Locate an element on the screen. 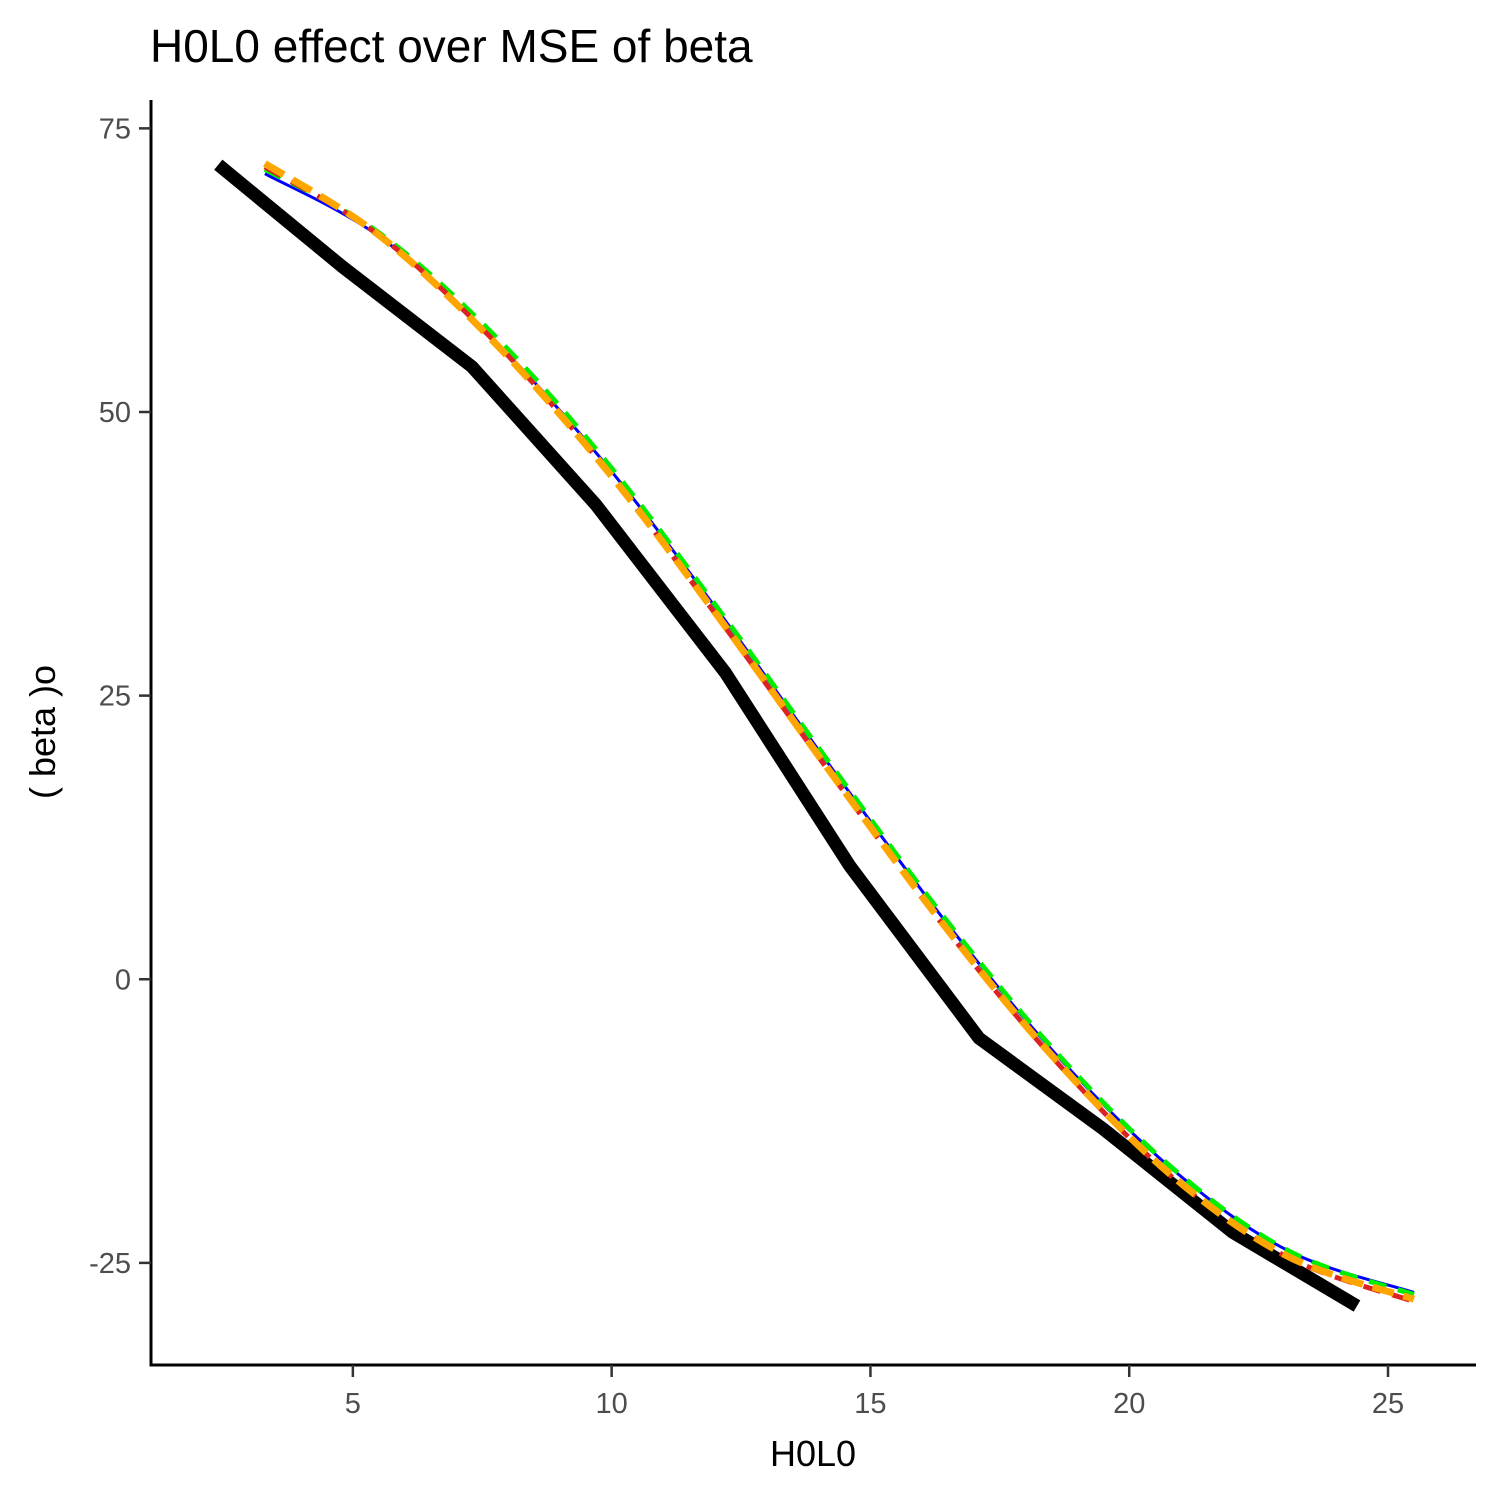  x-tick-label: 20 is located at coordinates (1129, 1404).